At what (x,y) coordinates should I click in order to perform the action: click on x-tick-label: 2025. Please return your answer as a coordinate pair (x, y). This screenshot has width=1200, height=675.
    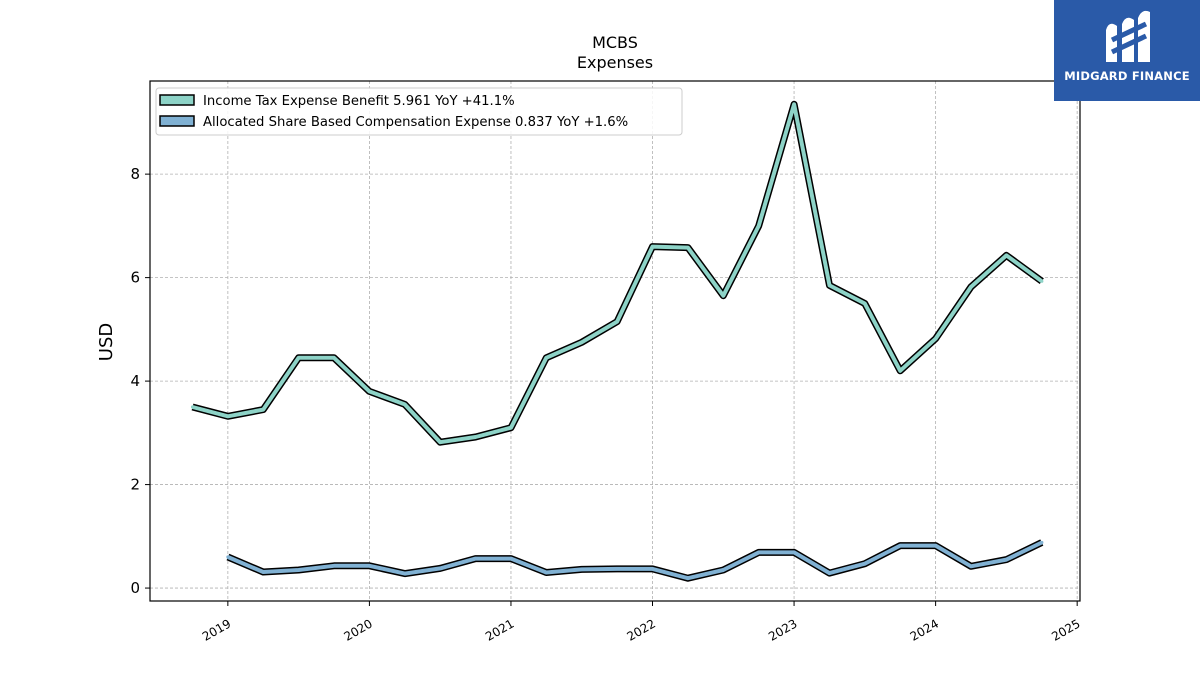
    Looking at the image, I should click on (1065, 629).